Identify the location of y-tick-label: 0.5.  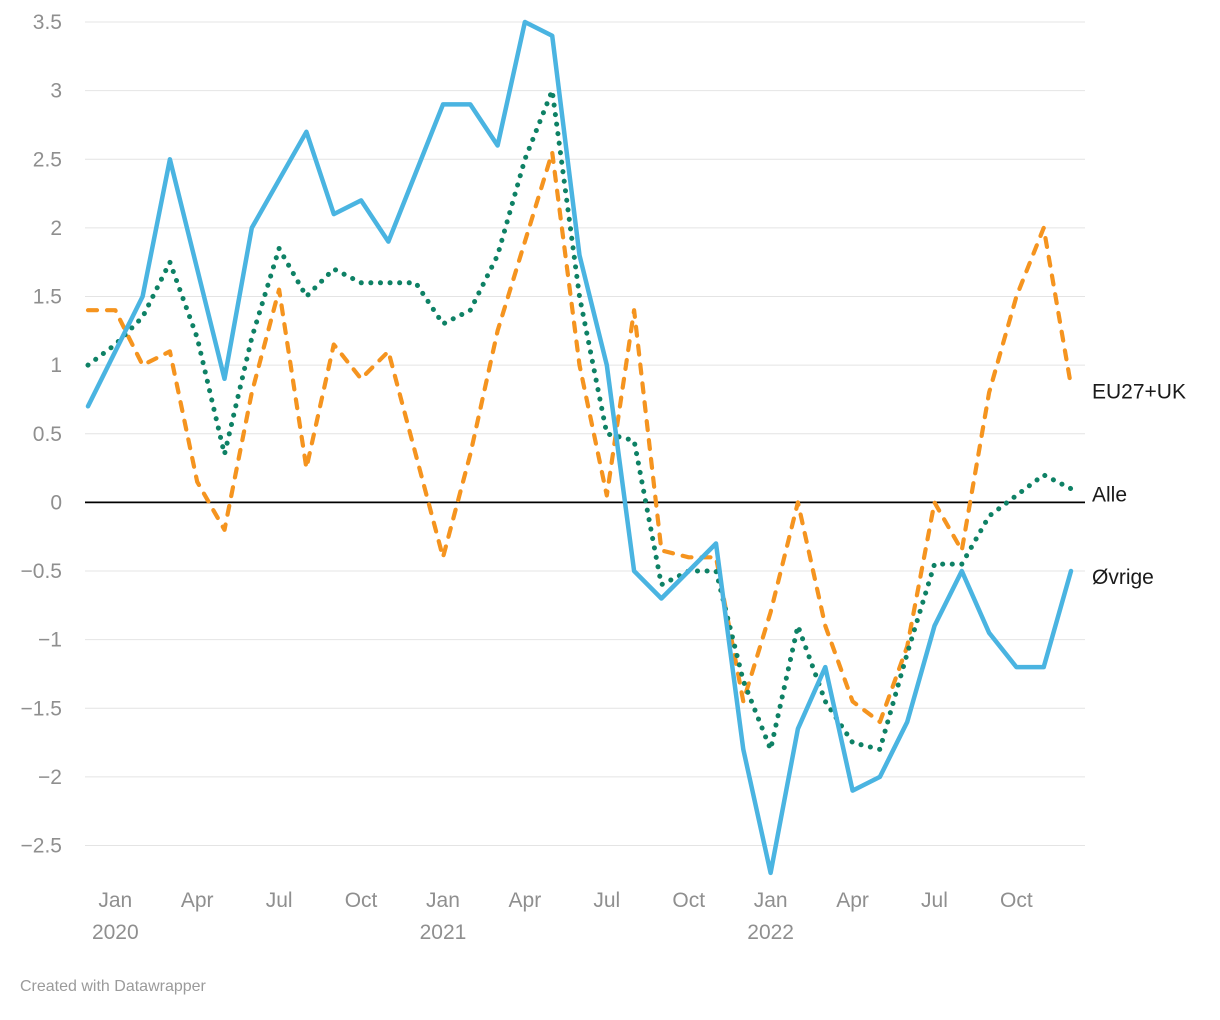
(47, 434).